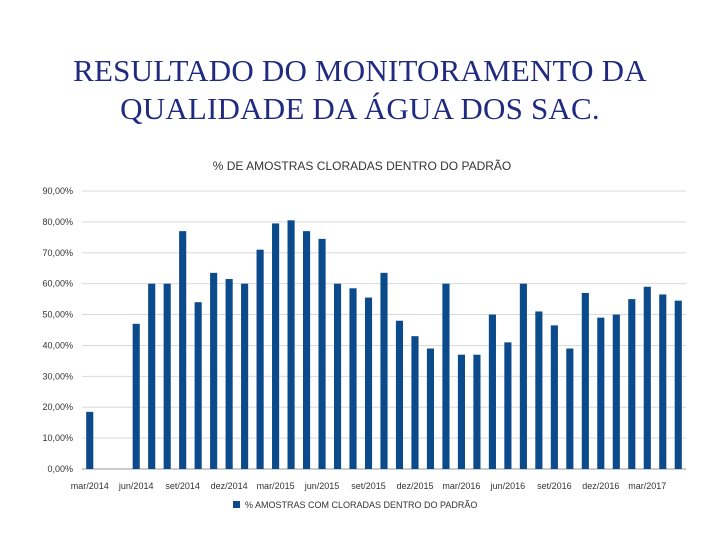 The width and height of the screenshot is (720, 540). I want to click on x-tick-label: set/2016, so click(554, 486).